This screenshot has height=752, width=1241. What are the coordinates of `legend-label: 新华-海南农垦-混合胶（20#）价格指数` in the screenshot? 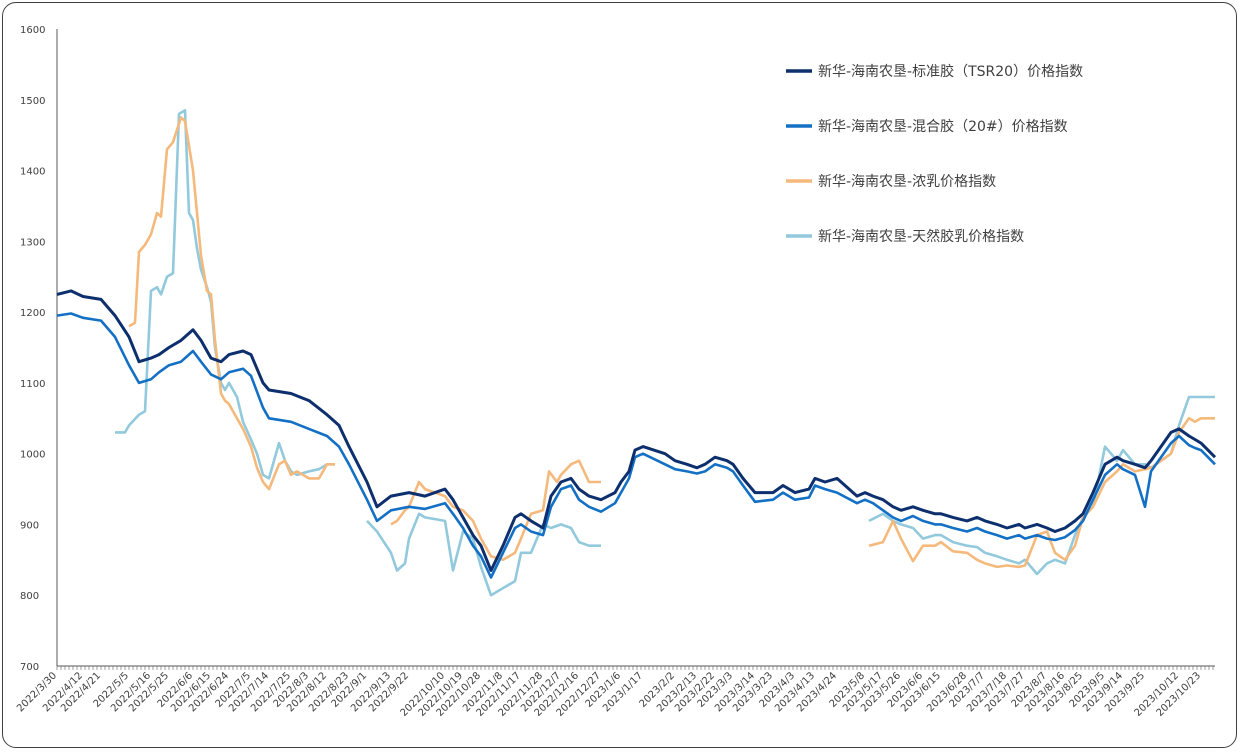 It's located at (943, 126).